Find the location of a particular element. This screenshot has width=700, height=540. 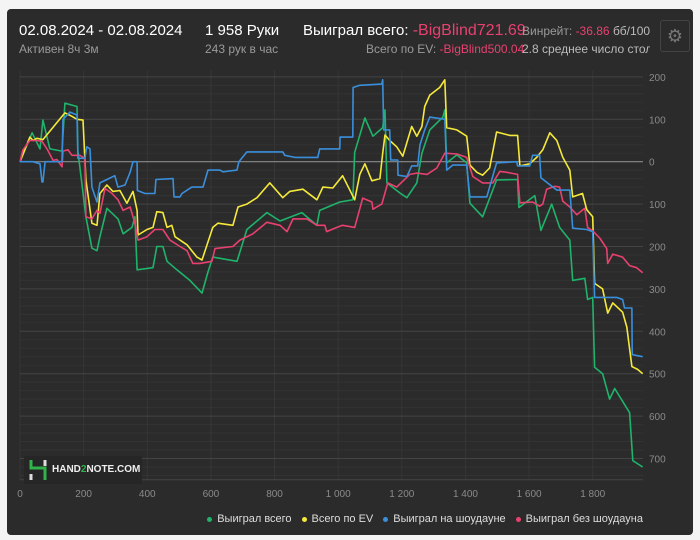

x-tick-label: 1 800 is located at coordinates (592, 494).